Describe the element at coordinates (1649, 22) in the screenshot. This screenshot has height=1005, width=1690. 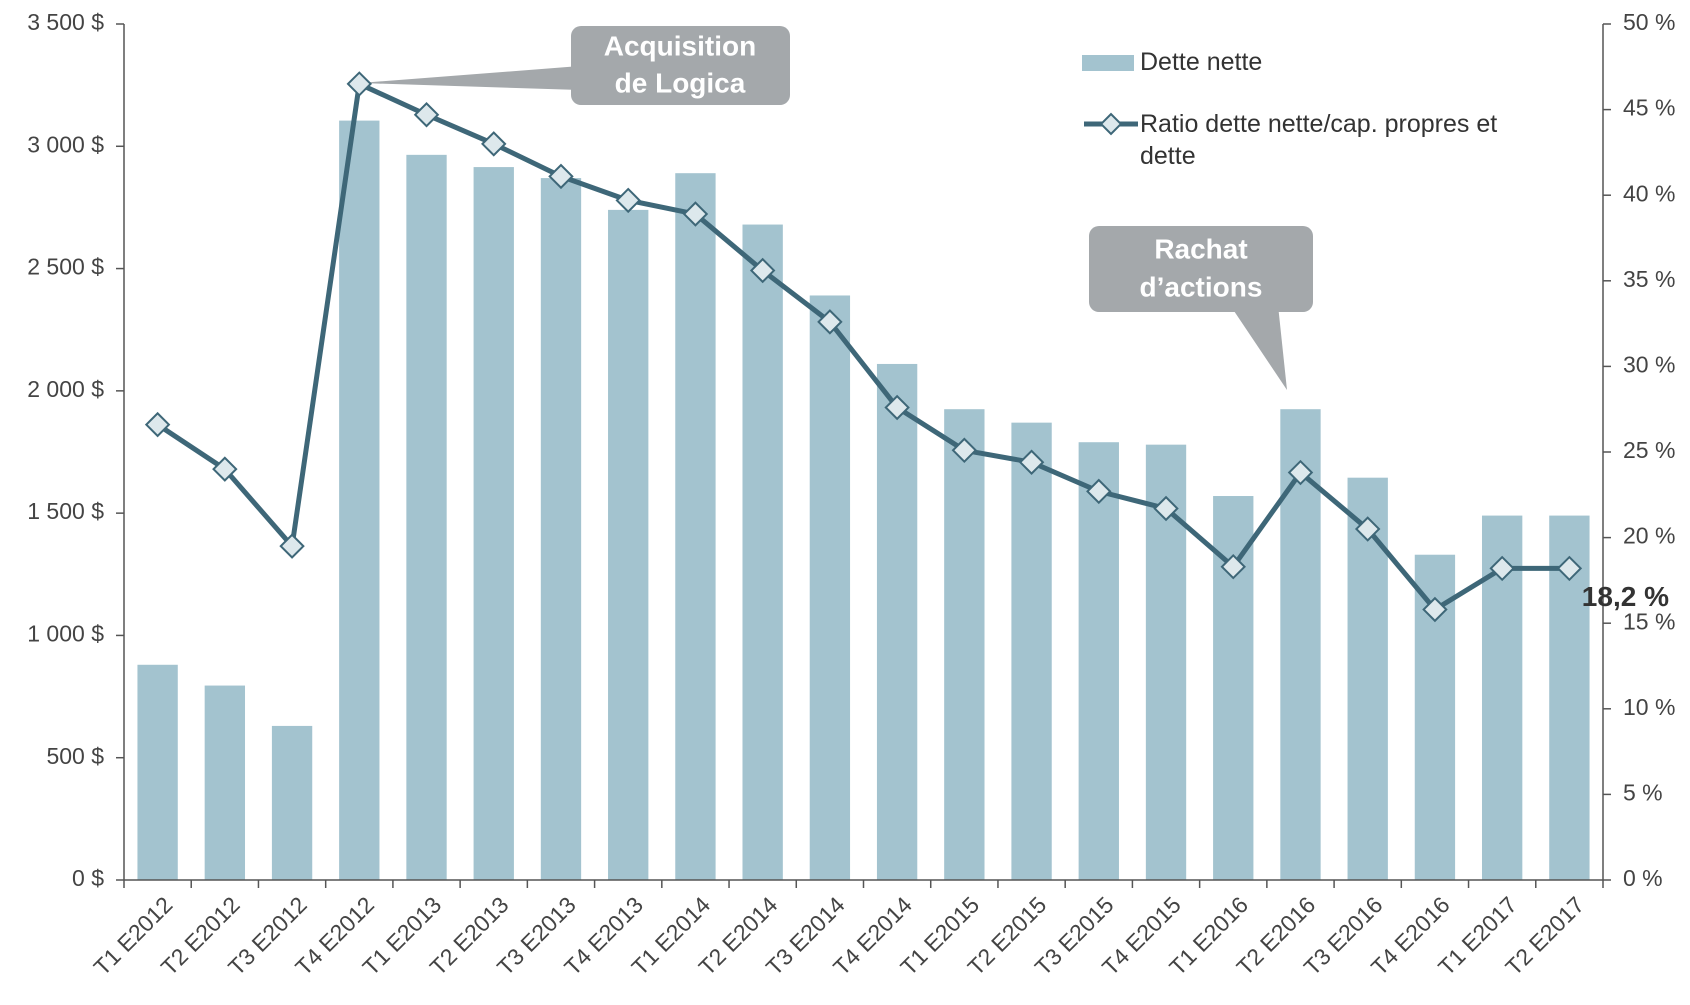
I see `y2-tick-label: 50 %` at that location.